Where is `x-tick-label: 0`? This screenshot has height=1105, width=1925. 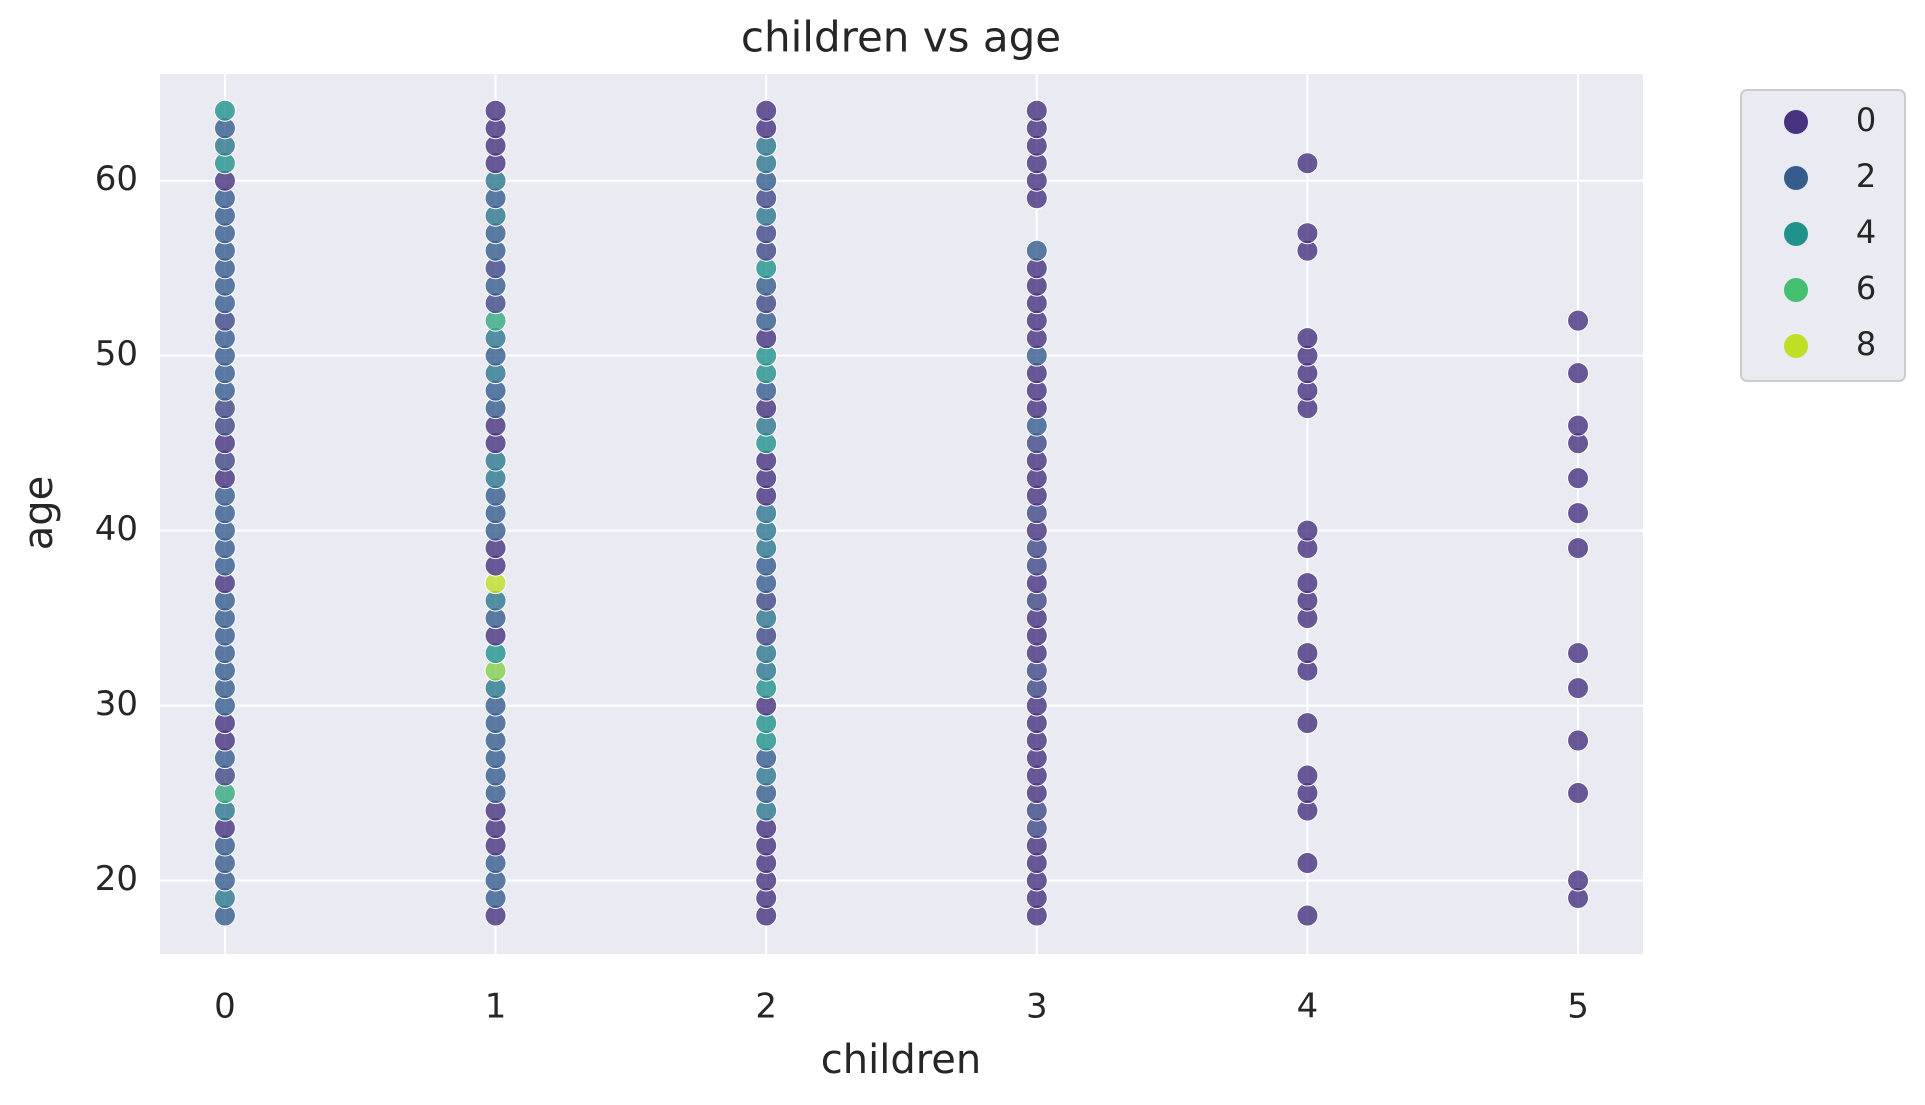 x-tick-label: 0 is located at coordinates (225, 1007).